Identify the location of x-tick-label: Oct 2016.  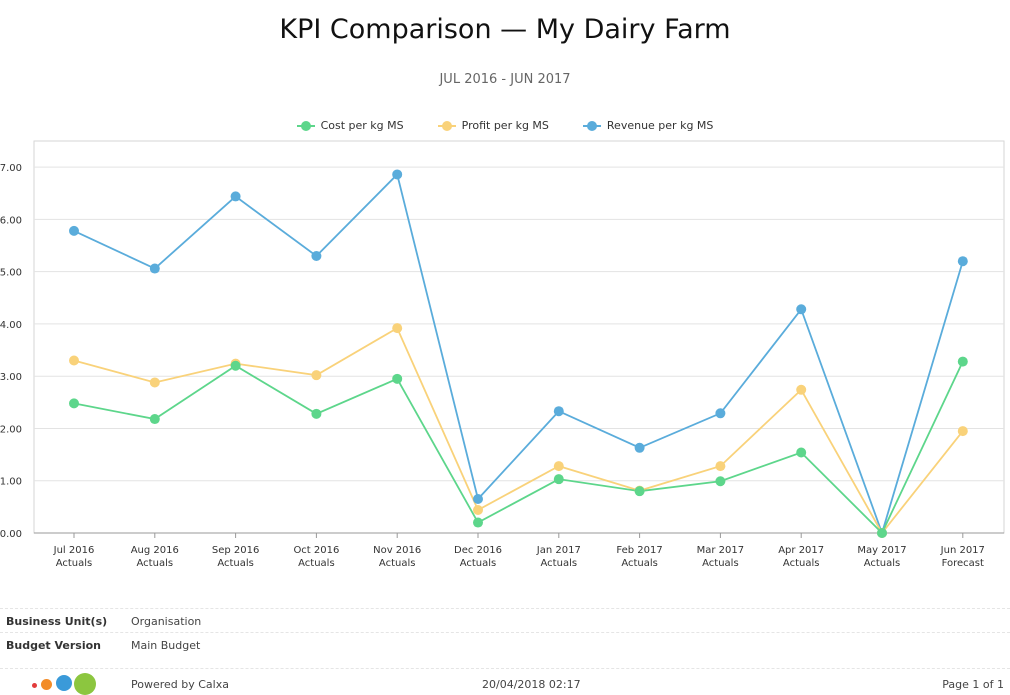
(316, 550).